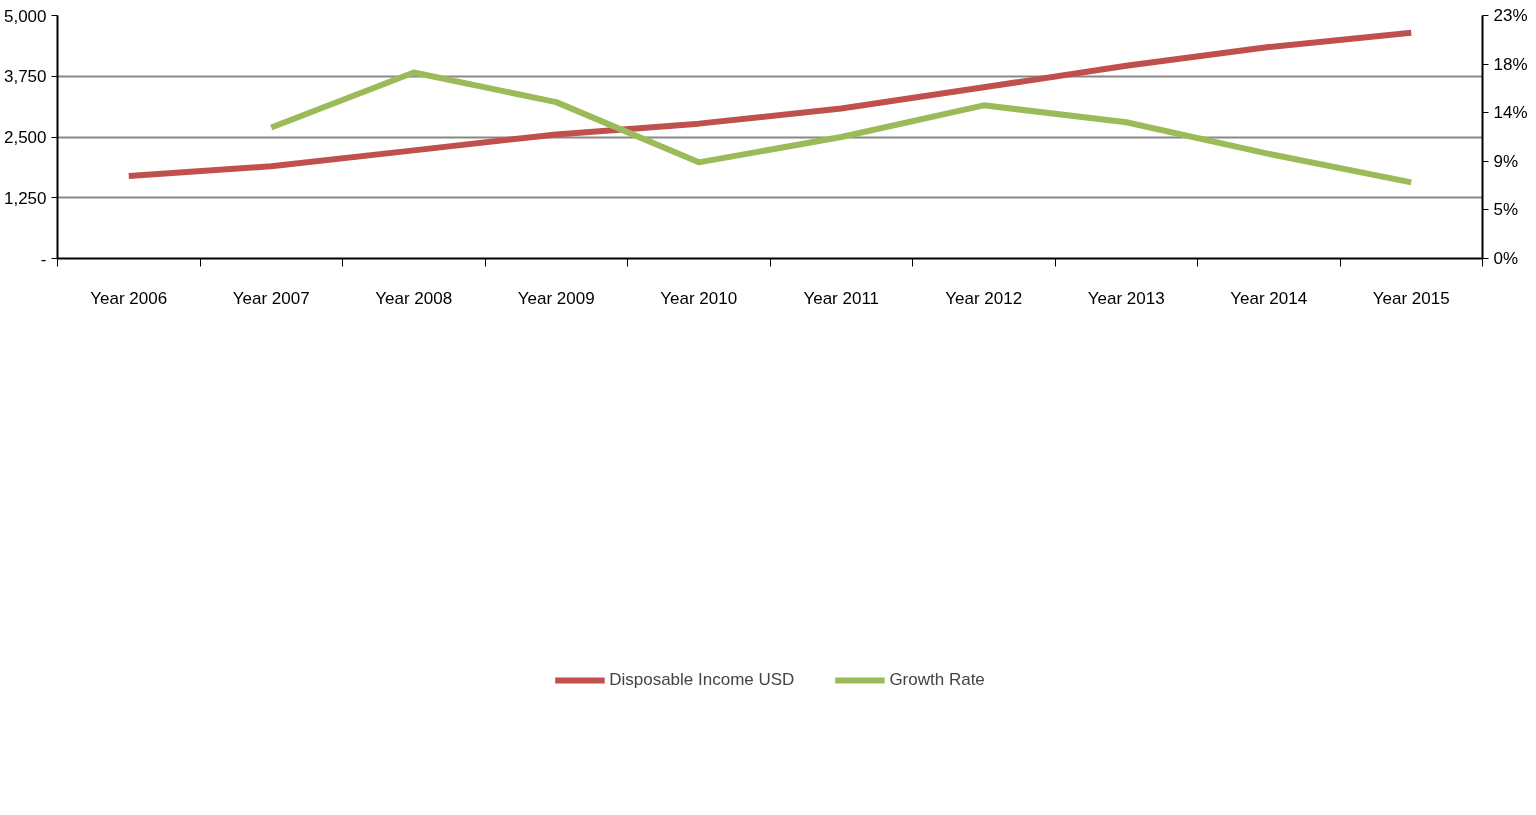  Describe the element at coordinates (556, 298) in the screenshot. I see `x-tick-label: Year 2009` at that location.